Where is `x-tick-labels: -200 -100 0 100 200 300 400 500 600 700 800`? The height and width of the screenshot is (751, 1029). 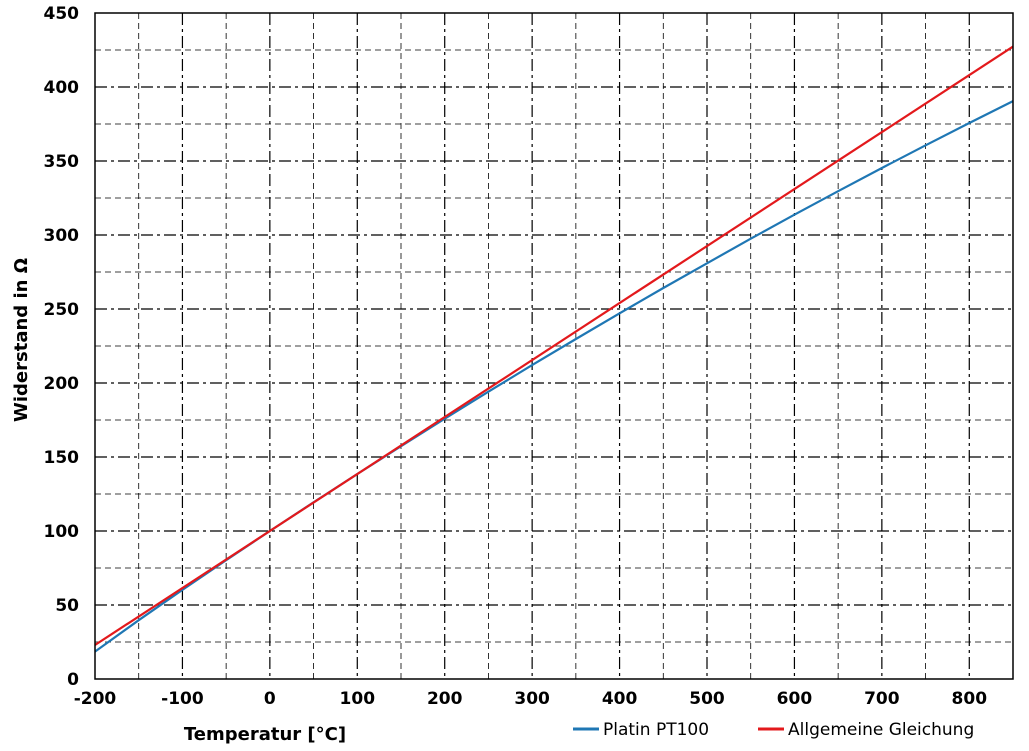 x-tick-labels: -200 -100 0 100 200 300 400 500 600 700 800 is located at coordinates (530, 699).